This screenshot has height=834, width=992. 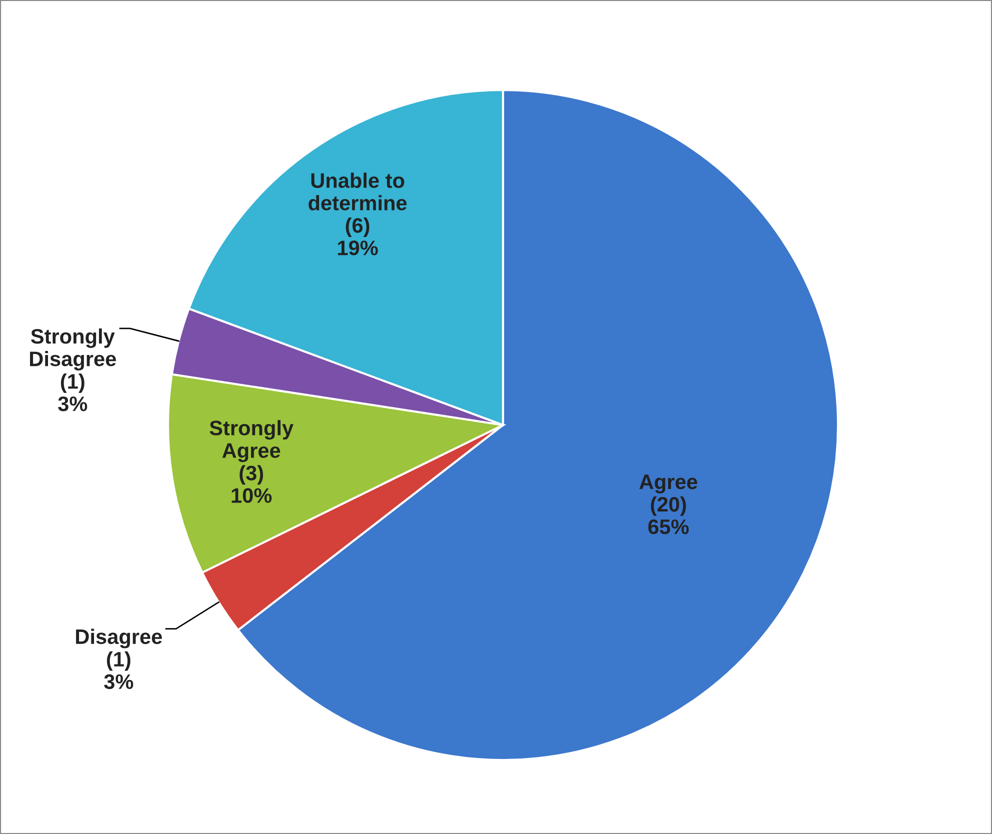 What do you see at coordinates (358, 237) in the screenshot?
I see `data-label: (6) 19%` at bounding box center [358, 237].